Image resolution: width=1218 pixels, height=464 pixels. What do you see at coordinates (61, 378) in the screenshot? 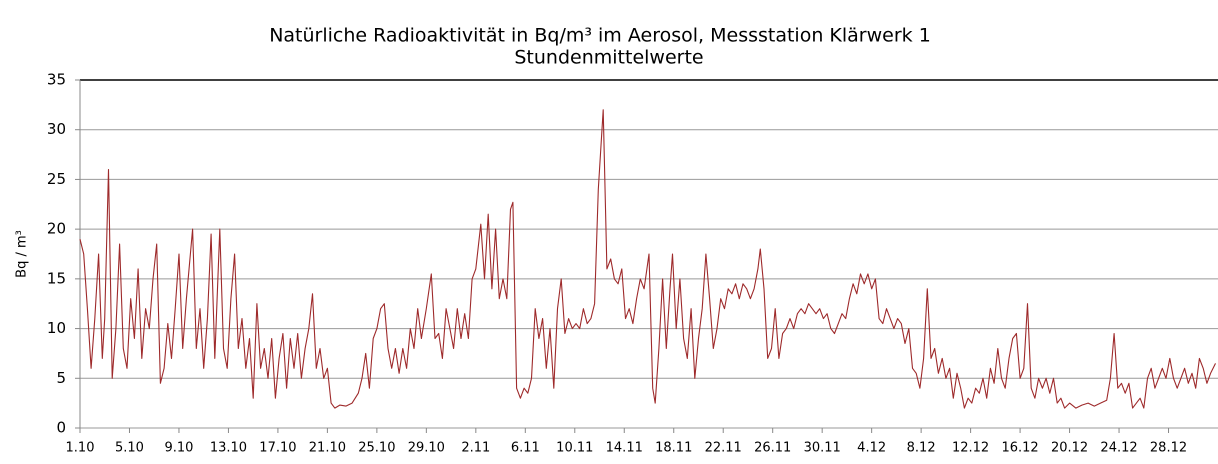
I see `y-tick-label: 5` at bounding box center [61, 378].